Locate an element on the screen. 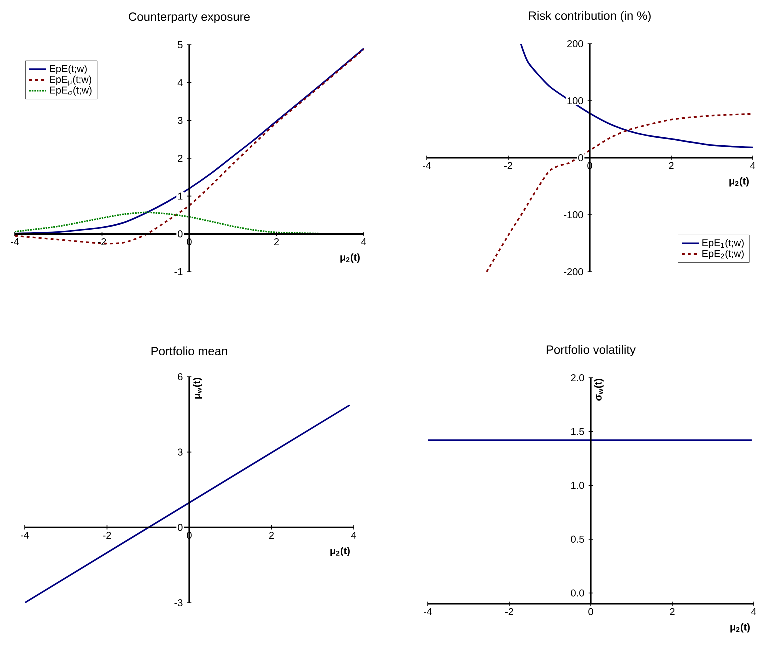  y-tick-label: 1.5 is located at coordinates (578, 432).